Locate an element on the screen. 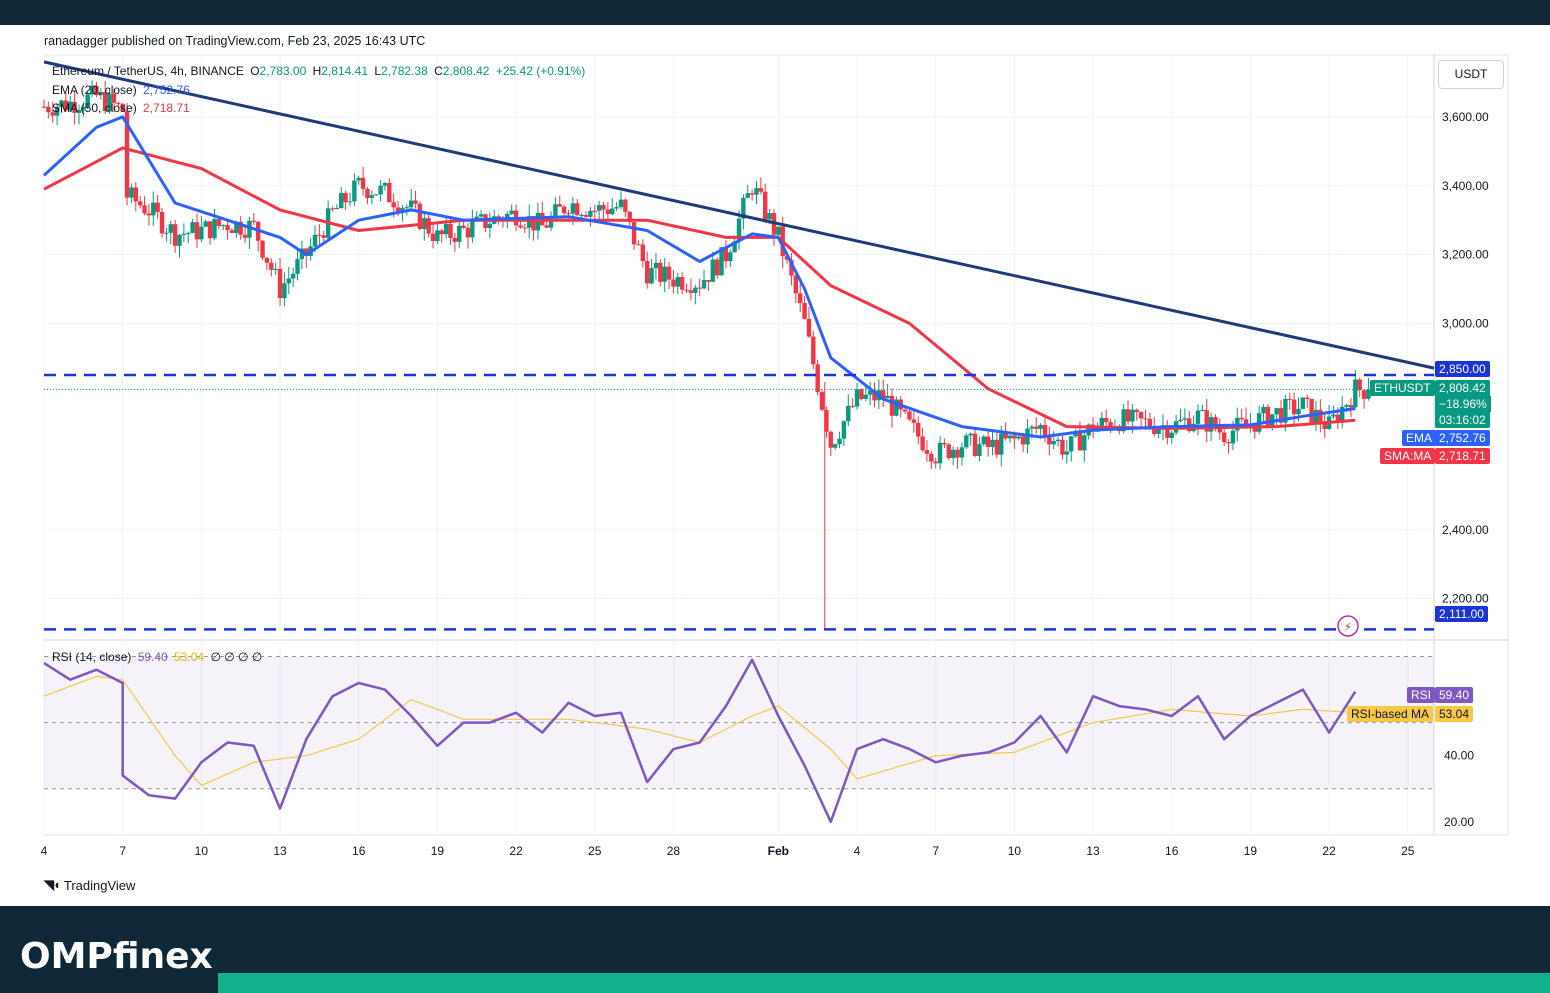 Image resolution: width=1550 pixels, height=993 pixels. sma-label-tag: SMA:MA is located at coordinates (1408, 456).